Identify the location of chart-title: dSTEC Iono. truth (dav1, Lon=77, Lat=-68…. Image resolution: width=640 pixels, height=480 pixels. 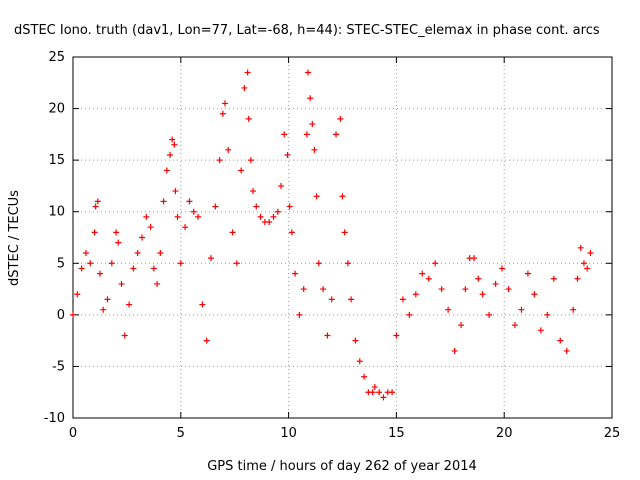
(307, 30).